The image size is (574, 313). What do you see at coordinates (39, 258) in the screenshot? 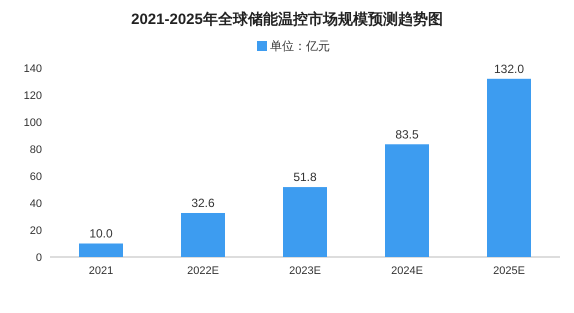
I see `y-tick-label: 0` at bounding box center [39, 258].